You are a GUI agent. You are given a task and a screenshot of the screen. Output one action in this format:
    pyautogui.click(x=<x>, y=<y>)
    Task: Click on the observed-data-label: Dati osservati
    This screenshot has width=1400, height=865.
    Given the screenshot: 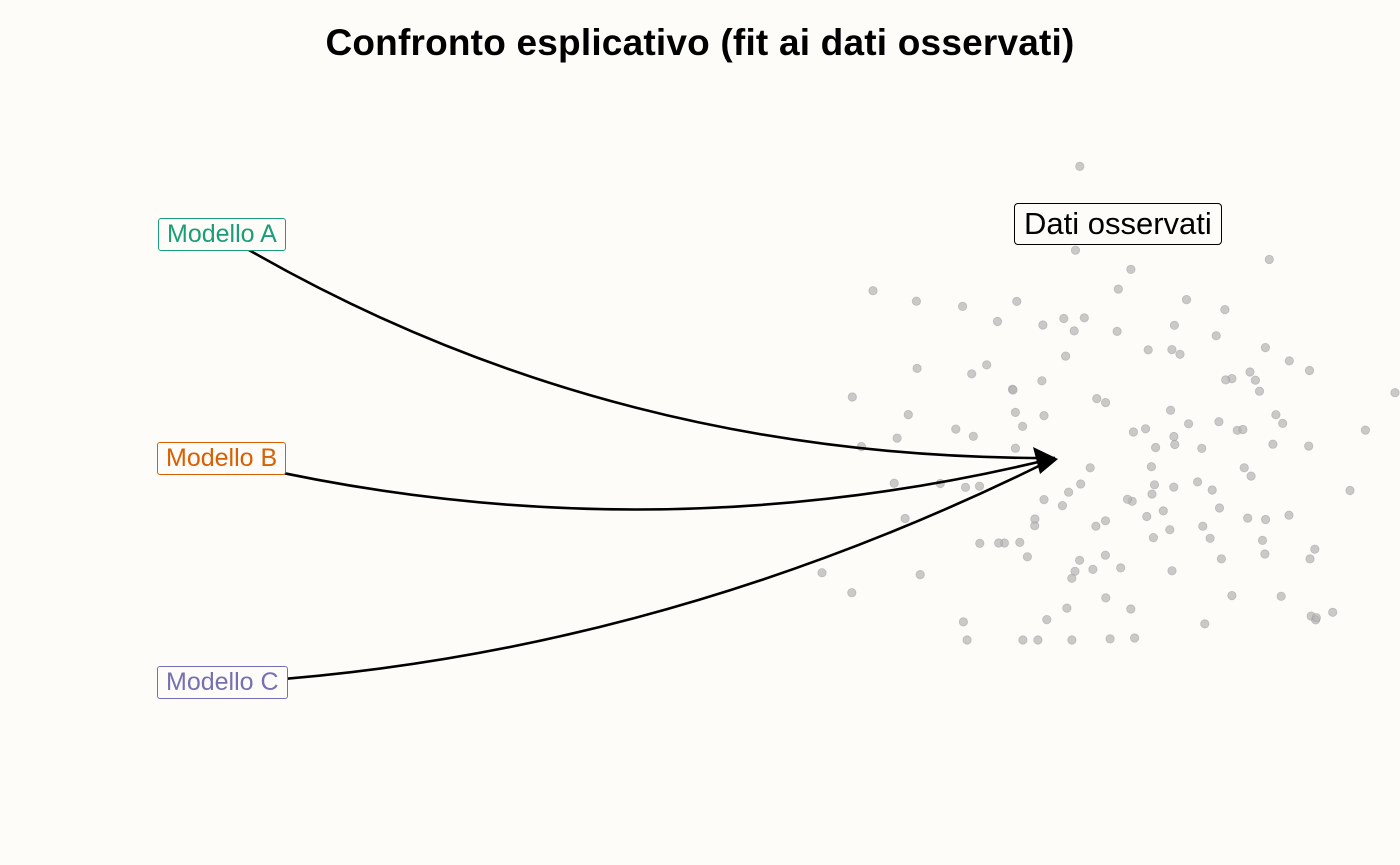 What is the action you would take?
    pyautogui.click(x=1118, y=224)
    